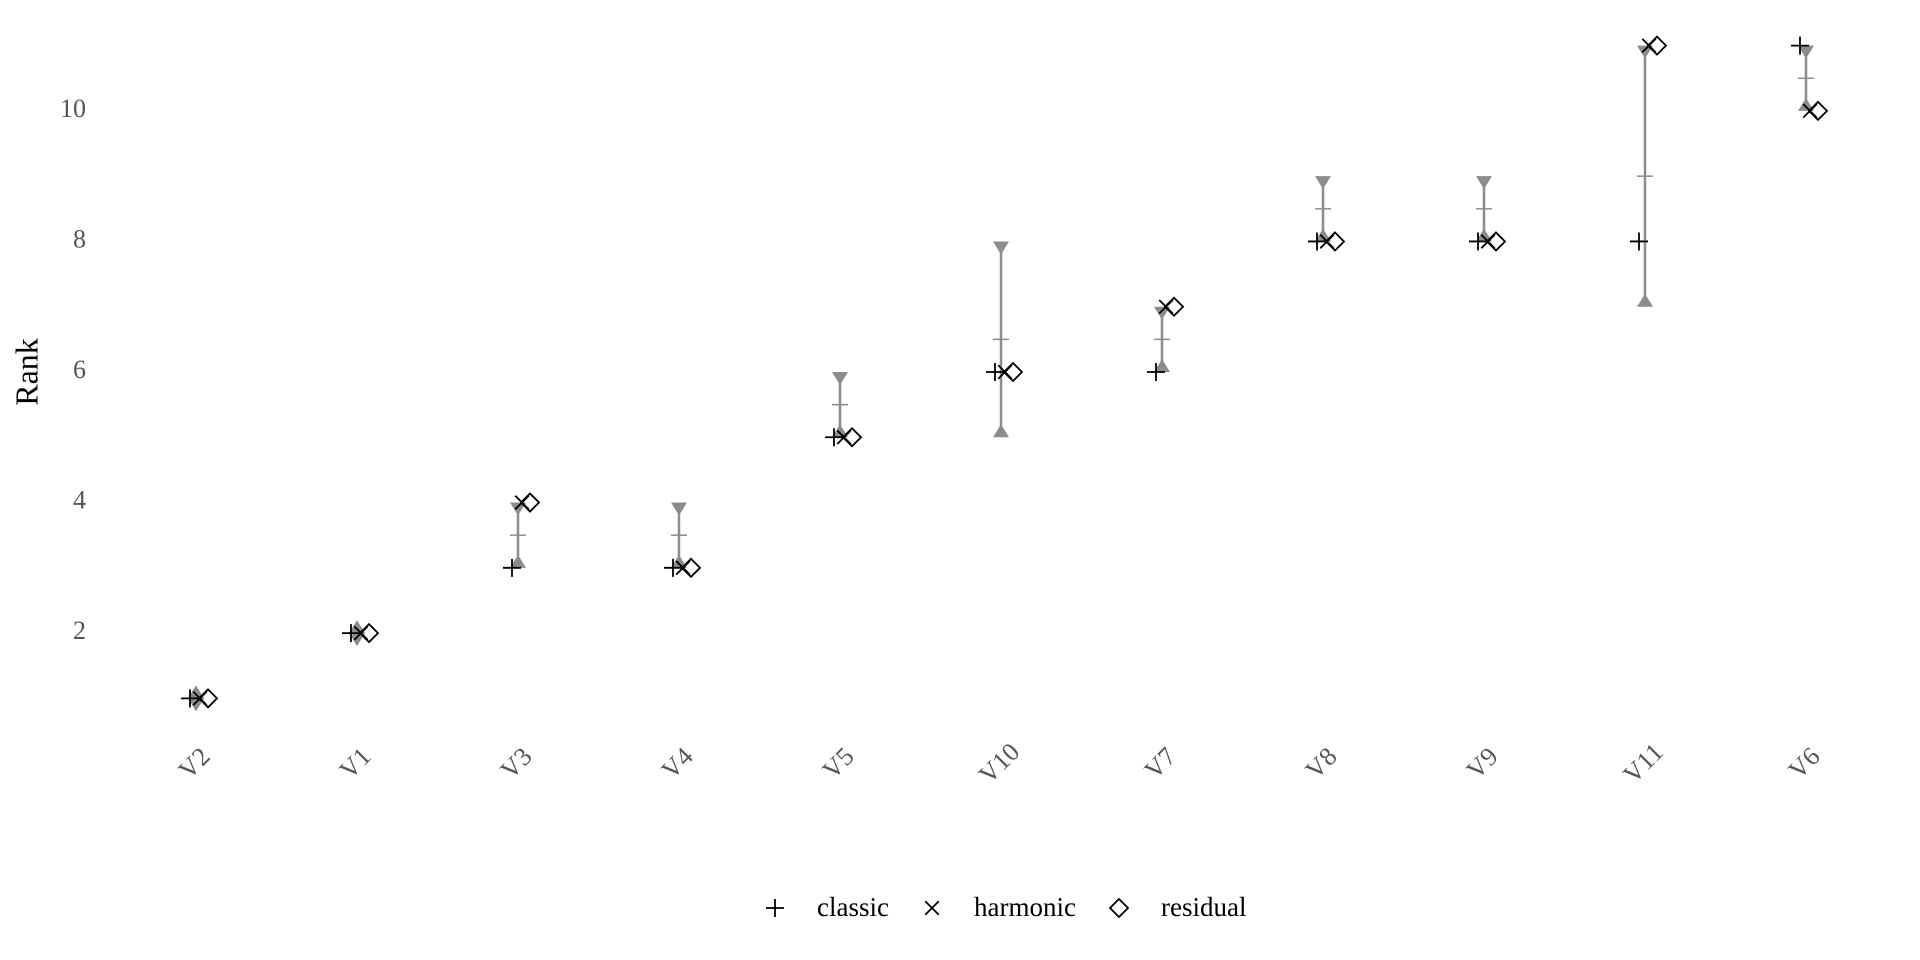 The height and width of the screenshot is (960, 1920). Describe the element at coordinates (1160, 763) in the screenshot. I see `x-tick-label: V7` at that location.